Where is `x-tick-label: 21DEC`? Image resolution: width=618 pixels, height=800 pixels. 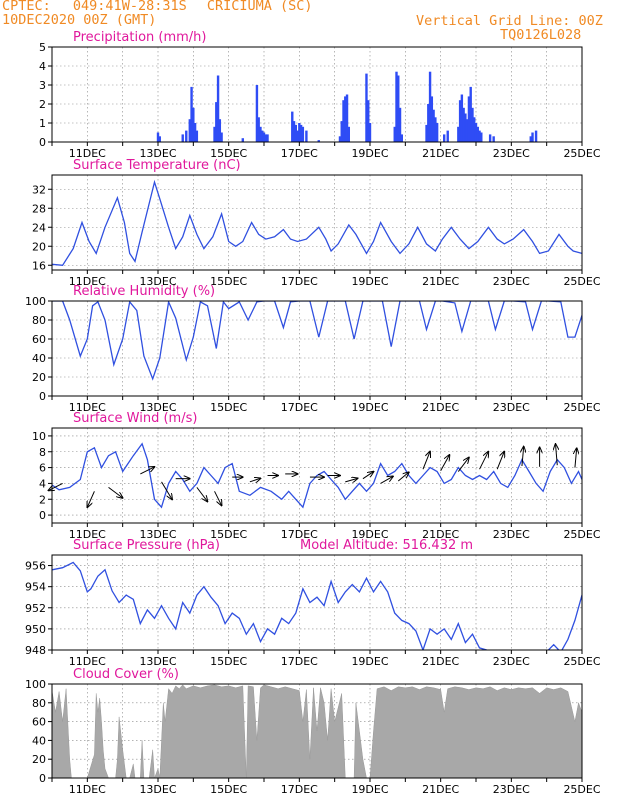 x-tick-label: 21DEC is located at coordinates (440, 789).